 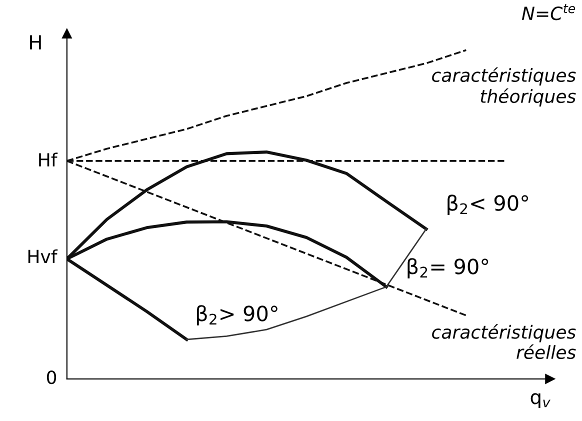 I want to click on text: 0, so click(x=51, y=377).